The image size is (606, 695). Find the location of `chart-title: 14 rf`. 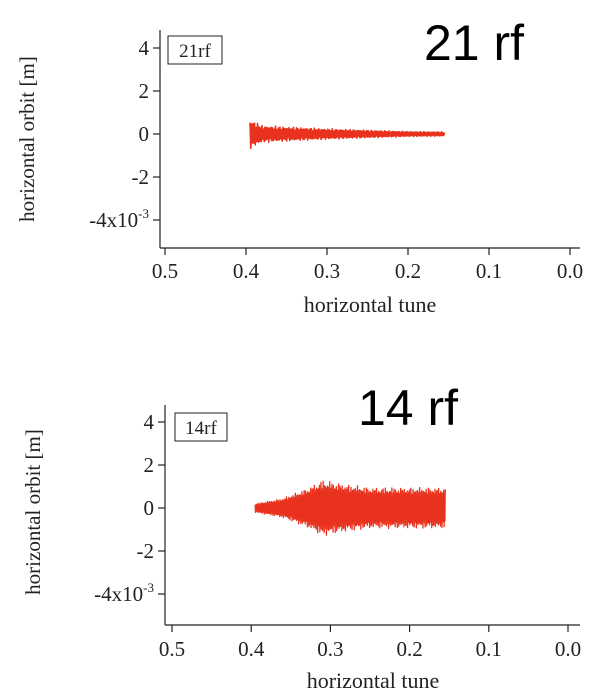

chart-title: 14 rf is located at coordinates (408, 408).